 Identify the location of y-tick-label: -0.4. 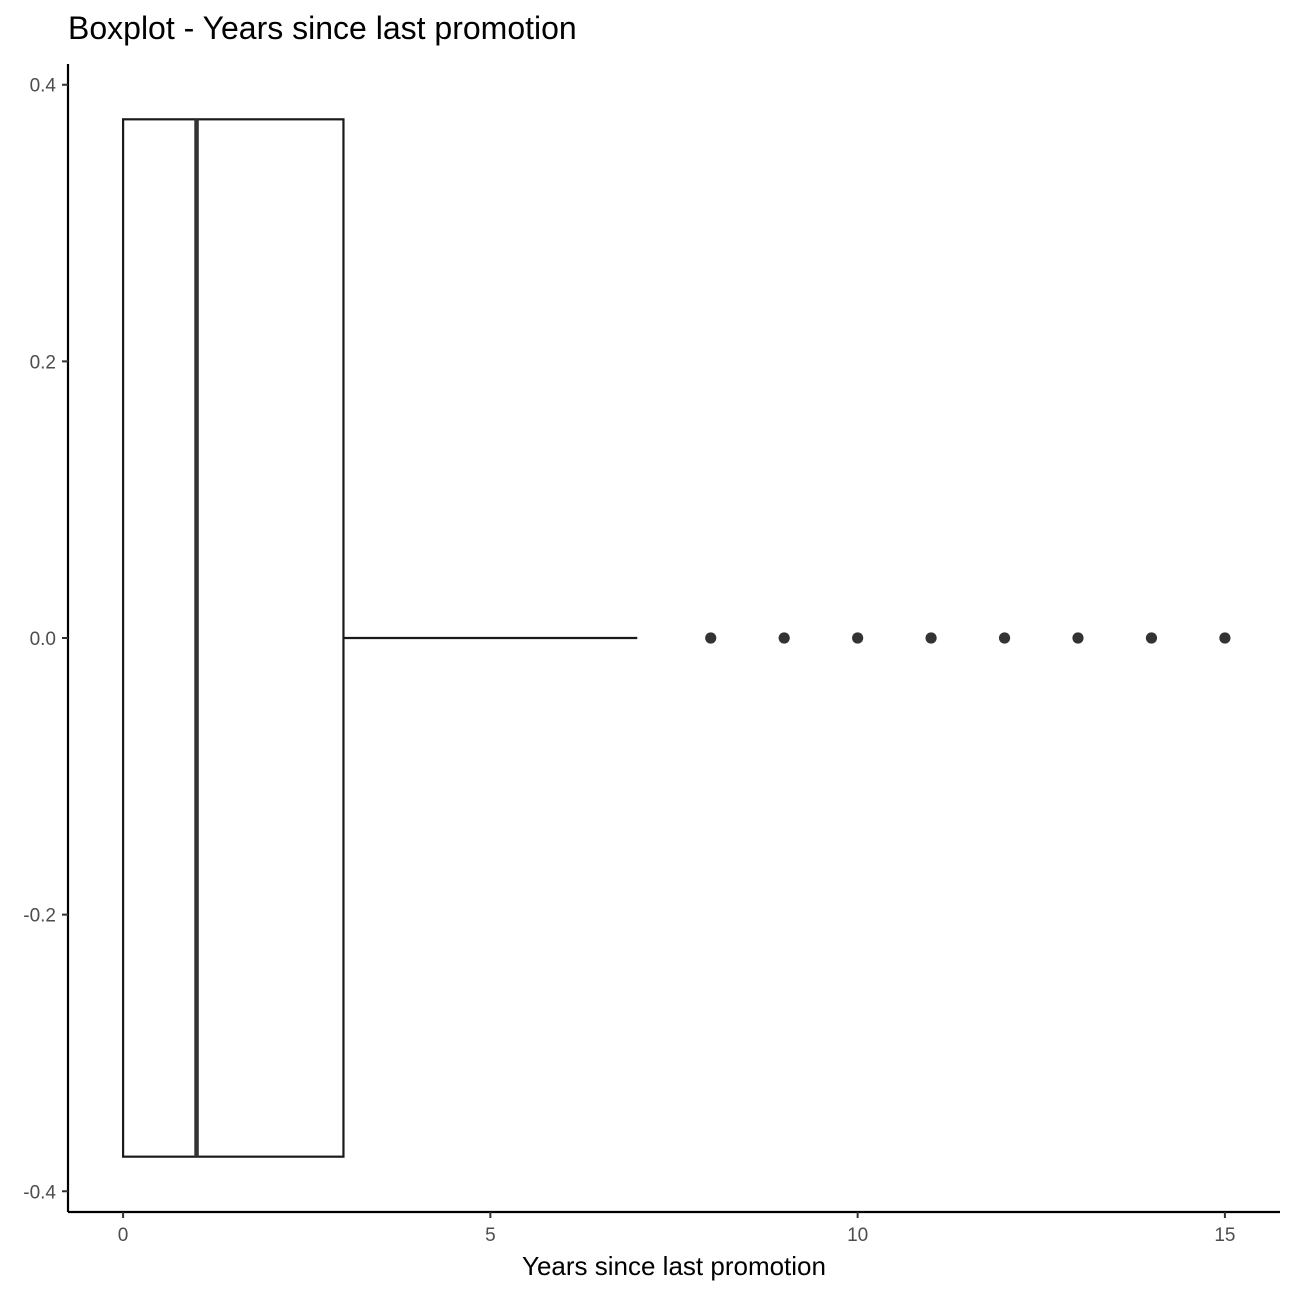
(39, 1192).